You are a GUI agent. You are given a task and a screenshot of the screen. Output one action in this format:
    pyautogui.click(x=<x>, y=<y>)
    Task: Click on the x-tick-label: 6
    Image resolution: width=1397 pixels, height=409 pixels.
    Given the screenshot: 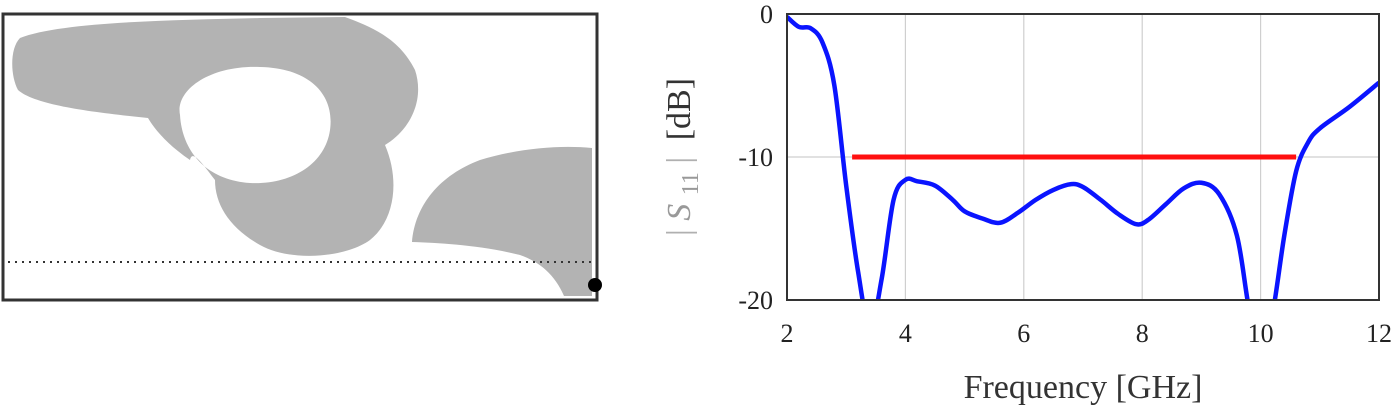 What is the action you would take?
    pyautogui.click(x=1023, y=333)
    